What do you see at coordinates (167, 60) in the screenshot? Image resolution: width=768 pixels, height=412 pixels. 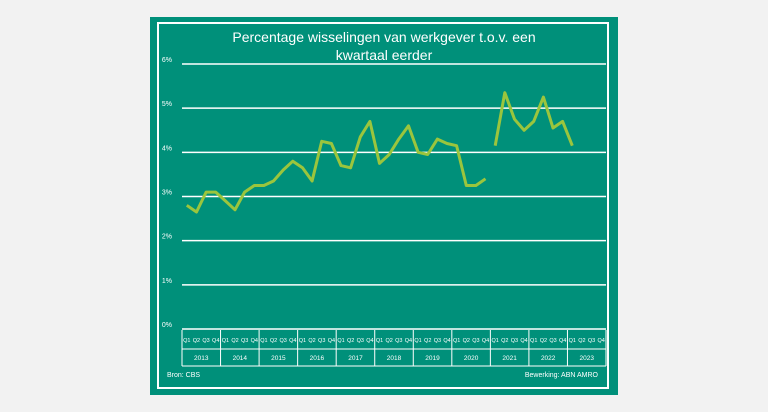 I see `y-tick-label: 6%` at bounding box center [167, 60].